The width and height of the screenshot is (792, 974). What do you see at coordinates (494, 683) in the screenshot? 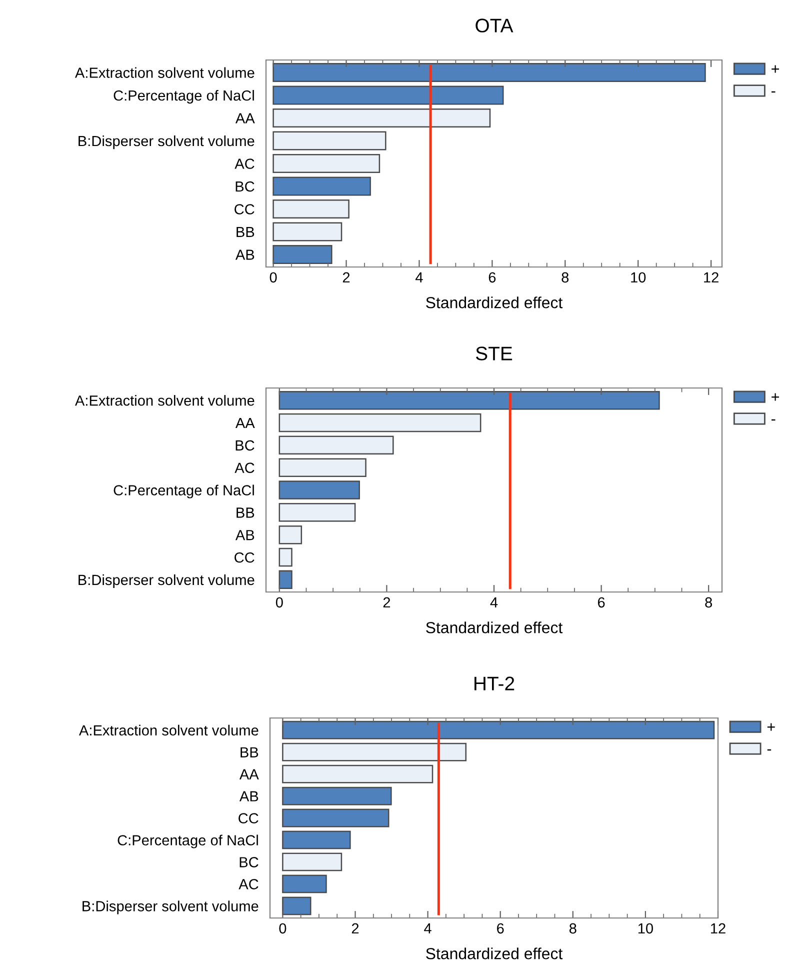
I see `chart-title: HT-2` at bounding box center [494, 683].